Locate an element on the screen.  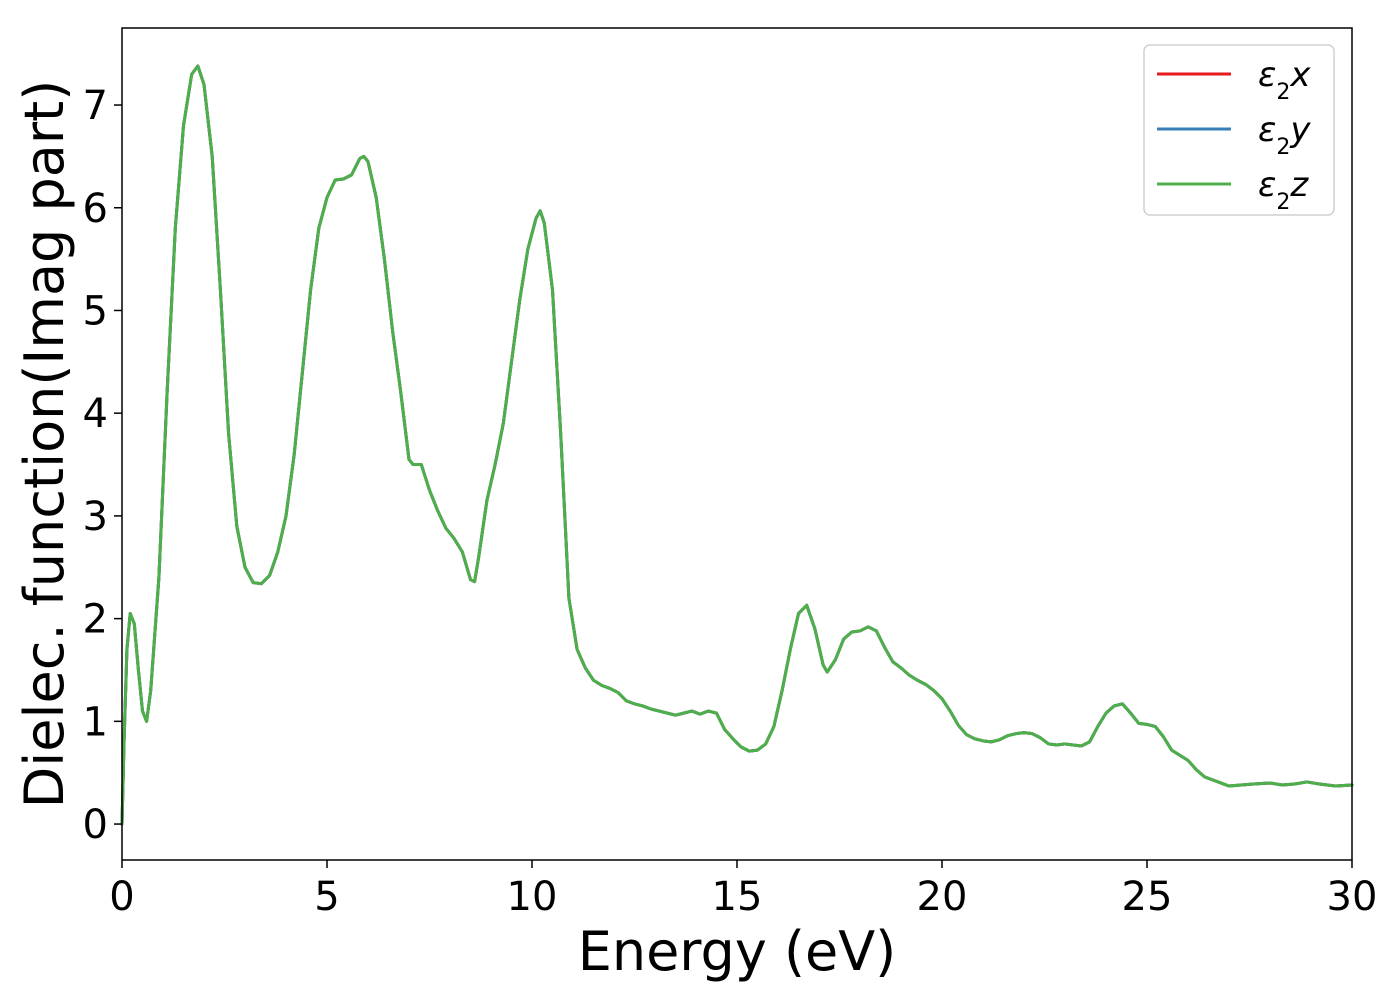
x-tick-label: 0 is located at coordinates (121, 897).